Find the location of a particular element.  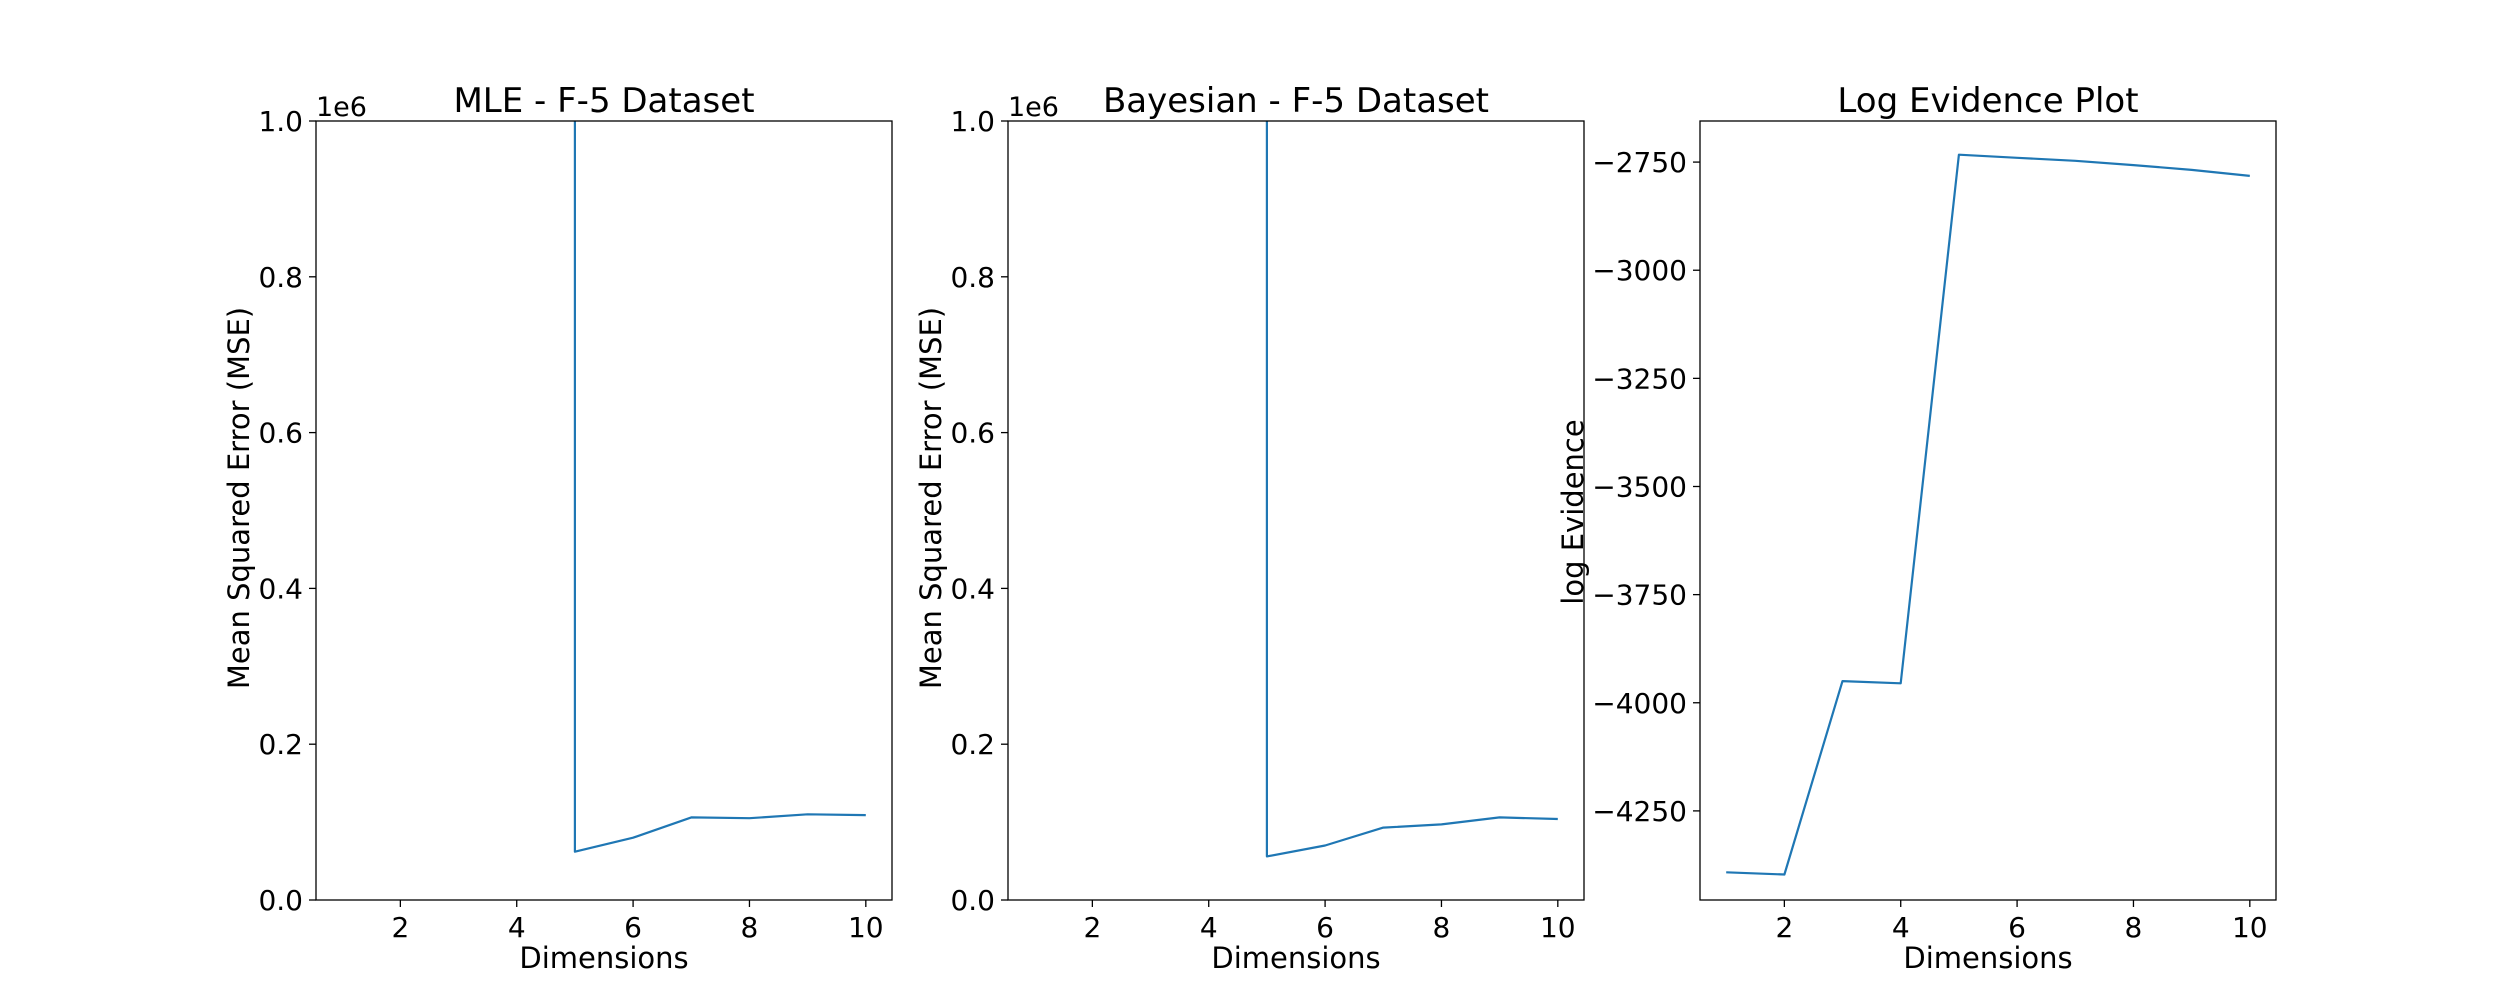

log-evidence-chart-x-tick-label: 8 is located at coordinates (2134, 927).